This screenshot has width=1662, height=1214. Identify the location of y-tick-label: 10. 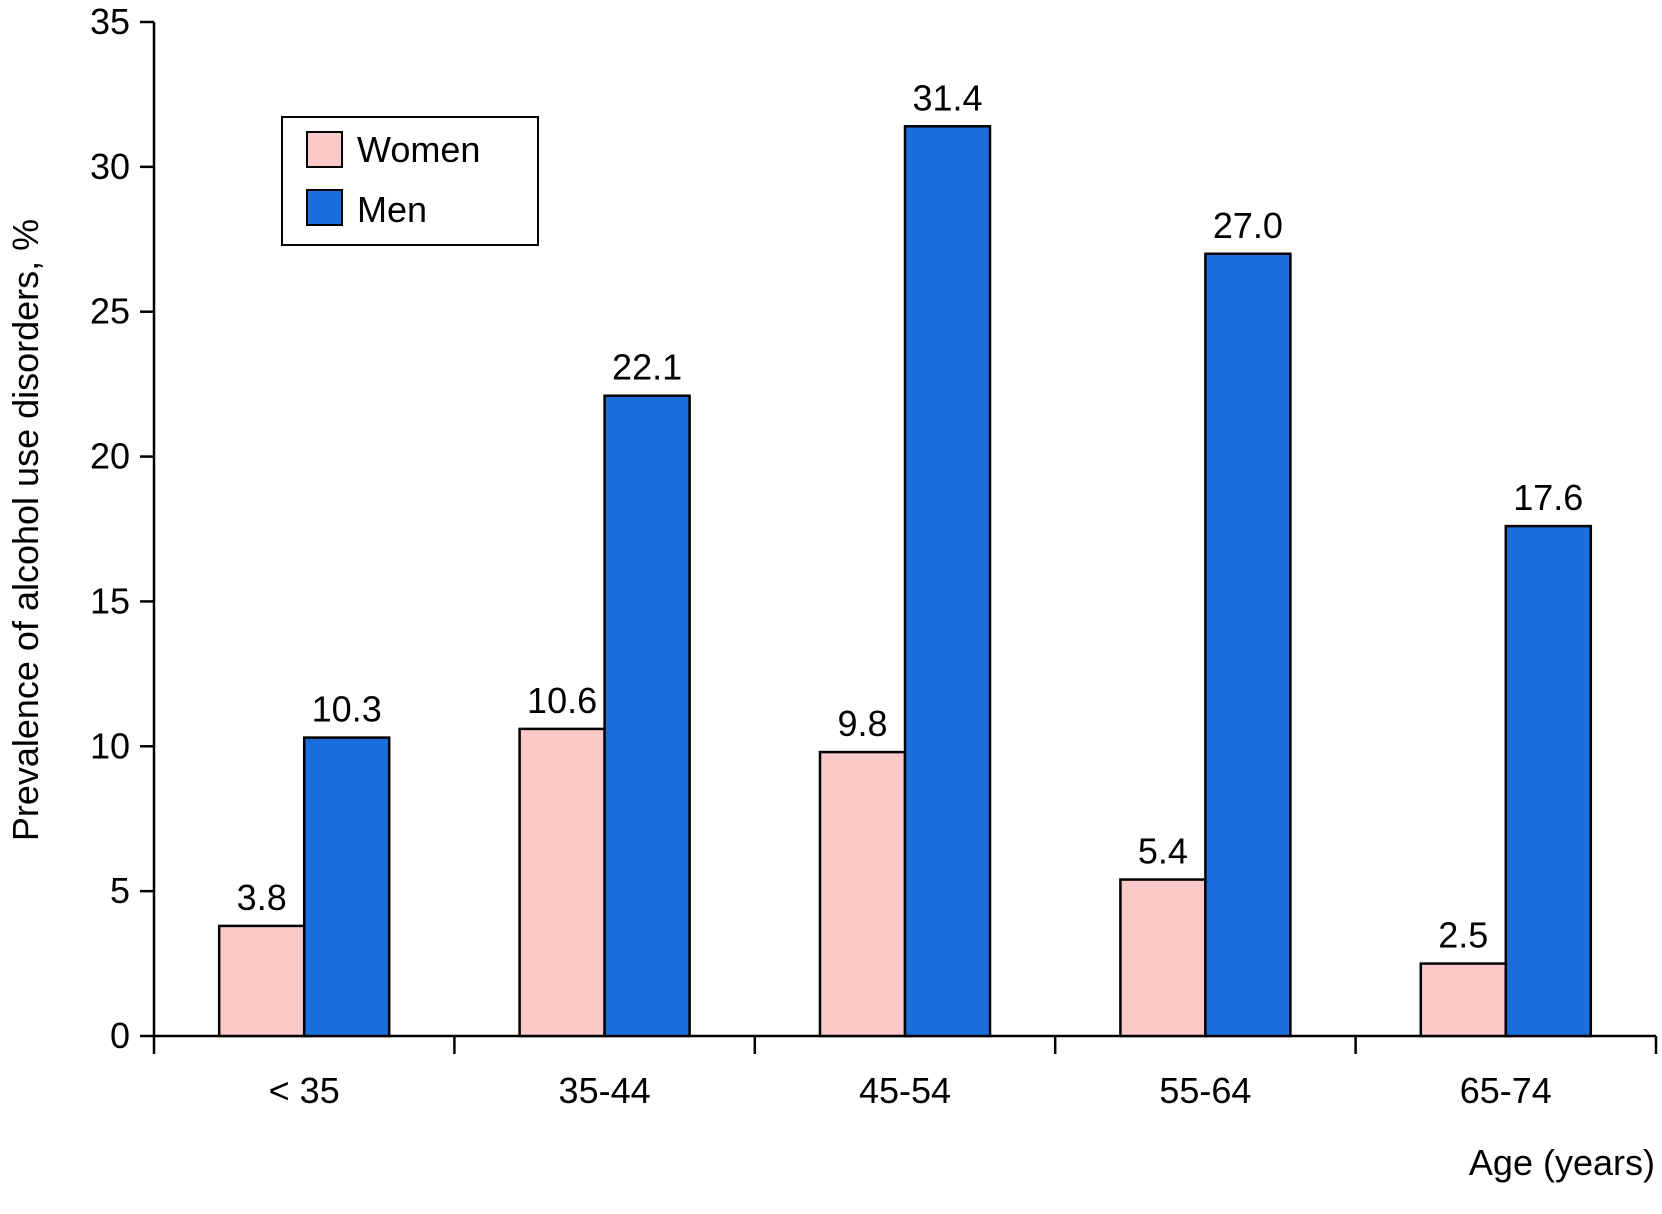
(110, 745).